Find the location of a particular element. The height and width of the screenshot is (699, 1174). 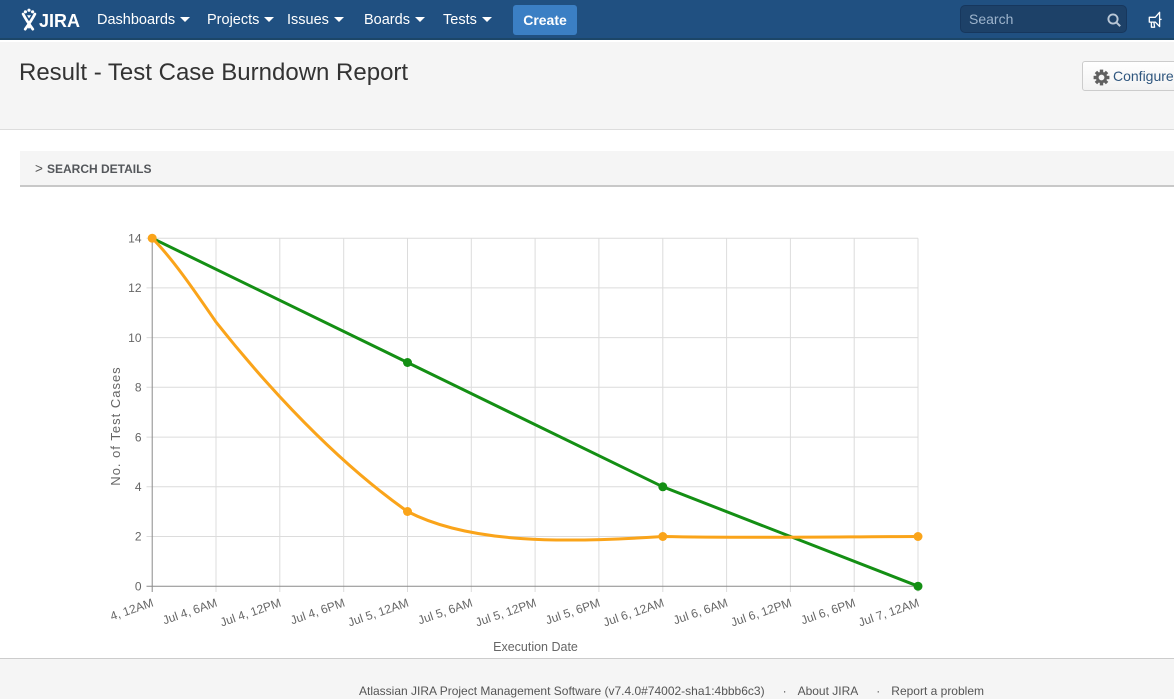

svg-text: 0 is located at coordinates (138, 586).